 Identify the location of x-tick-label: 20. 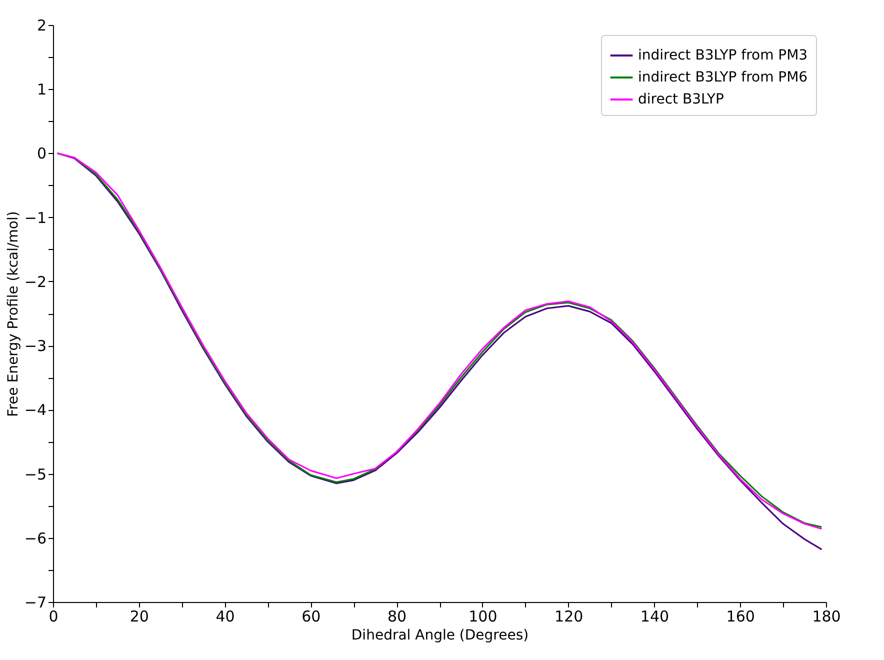
(139, 617).